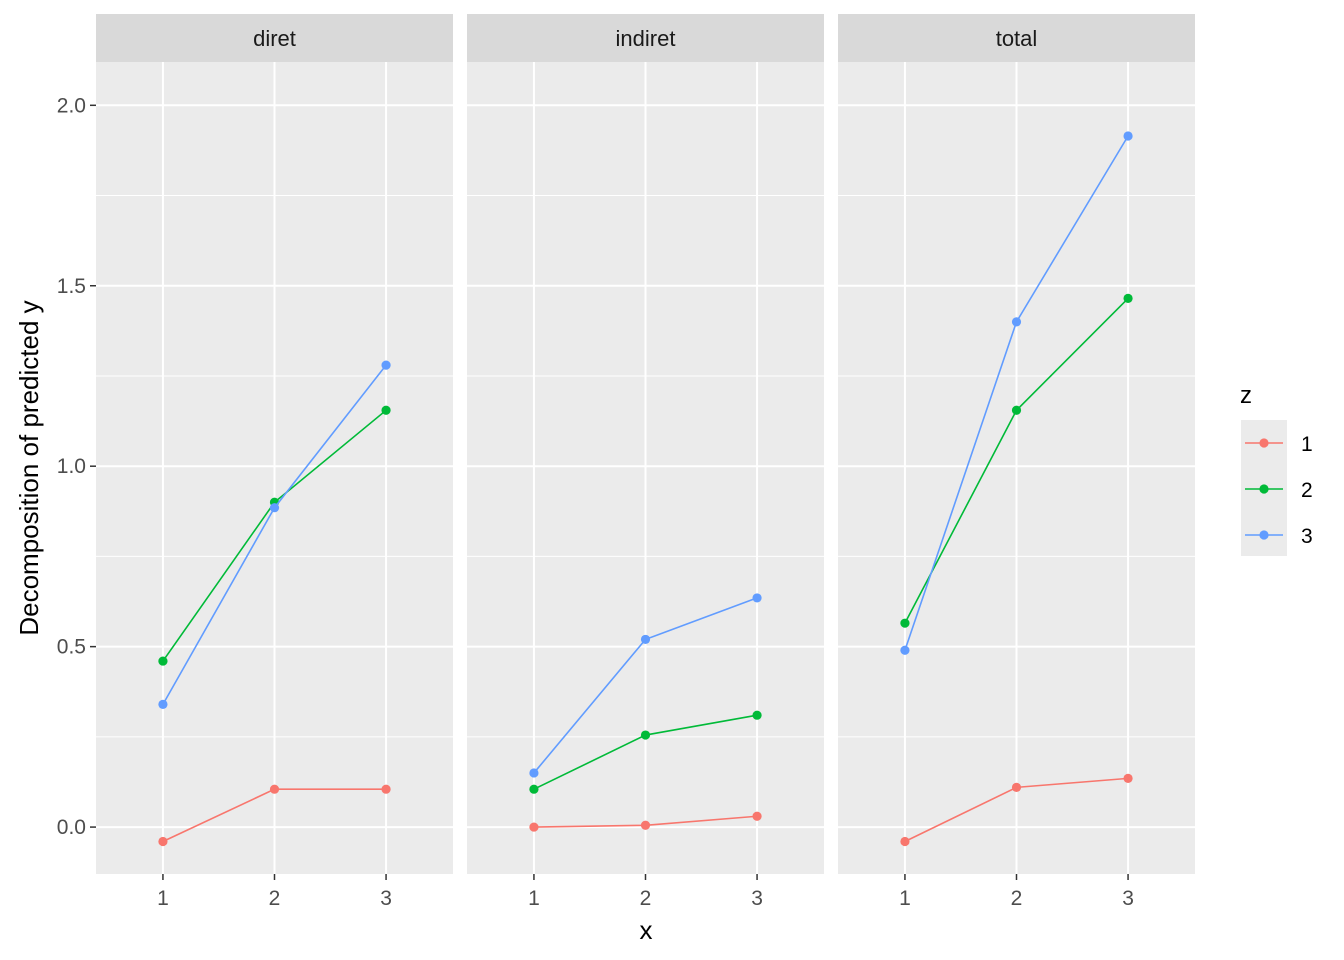 The image size is (1344, 960). I want to click on y-tick-label: 1.0, so click(71, 466).